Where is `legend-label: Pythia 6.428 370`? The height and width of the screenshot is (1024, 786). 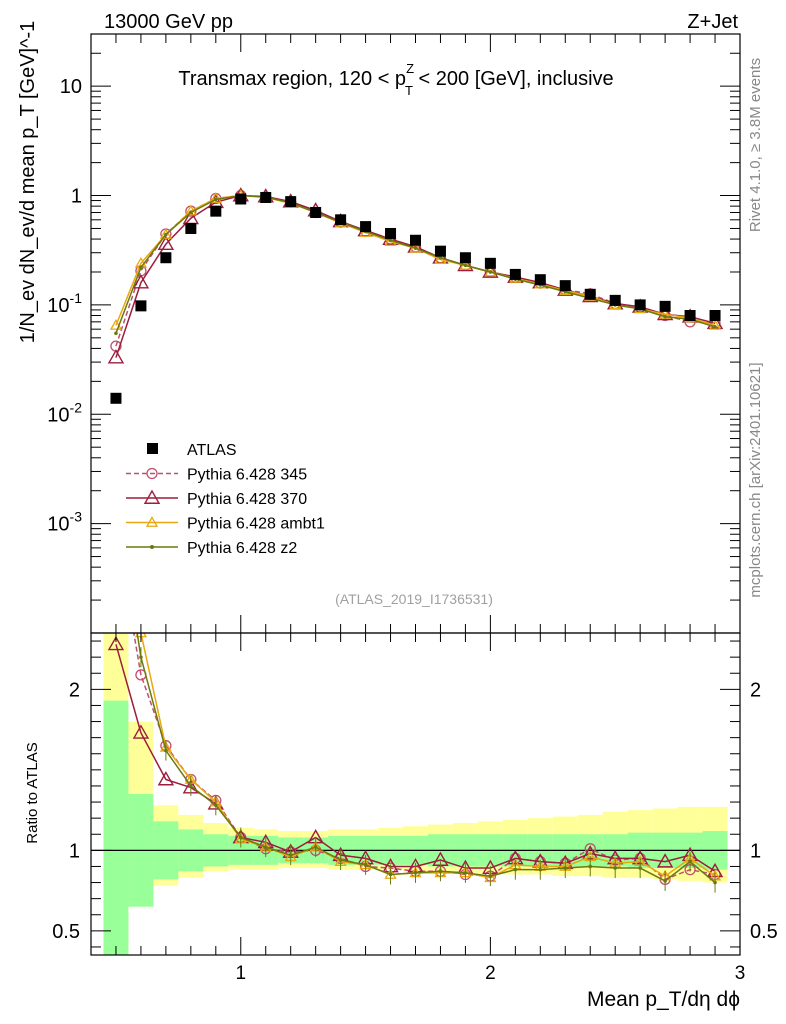
legend-label: Pythia 6.428 370 is located at coordinates (247, 499).